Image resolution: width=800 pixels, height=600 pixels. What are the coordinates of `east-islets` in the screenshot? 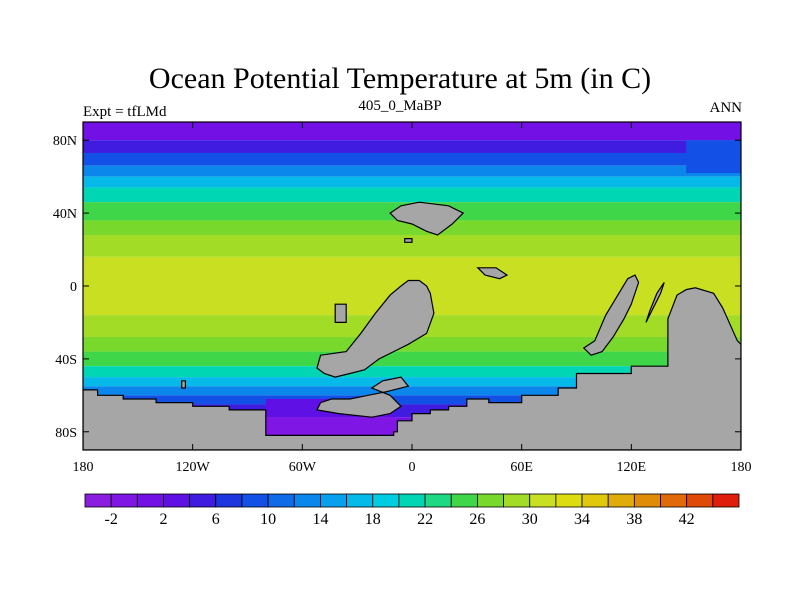 It's located at (492, 273).